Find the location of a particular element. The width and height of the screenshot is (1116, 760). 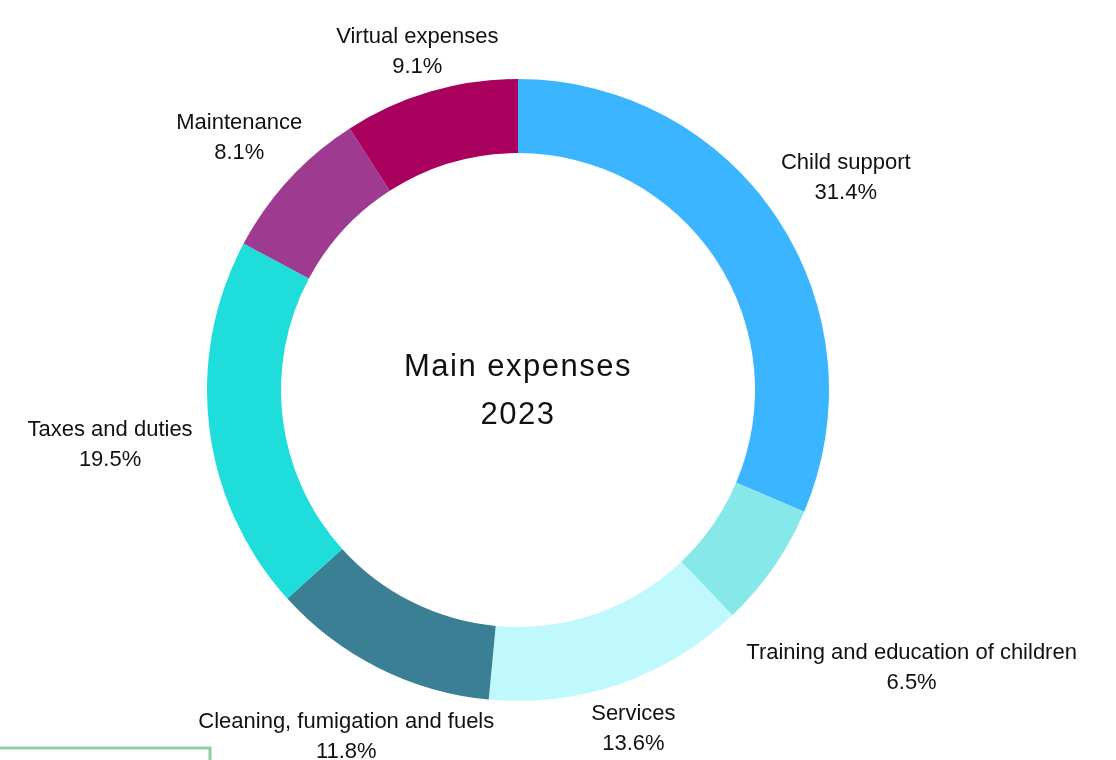

data-label: 6.5% is located at coordinates (911, 681).